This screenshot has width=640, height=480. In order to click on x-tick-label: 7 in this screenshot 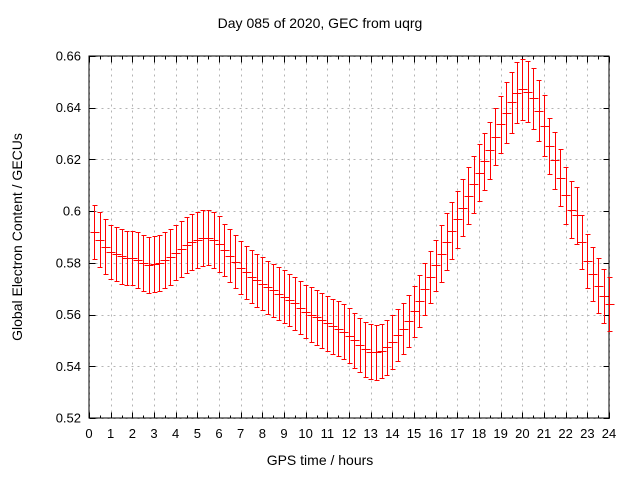, I will do `click(240, 433)`.